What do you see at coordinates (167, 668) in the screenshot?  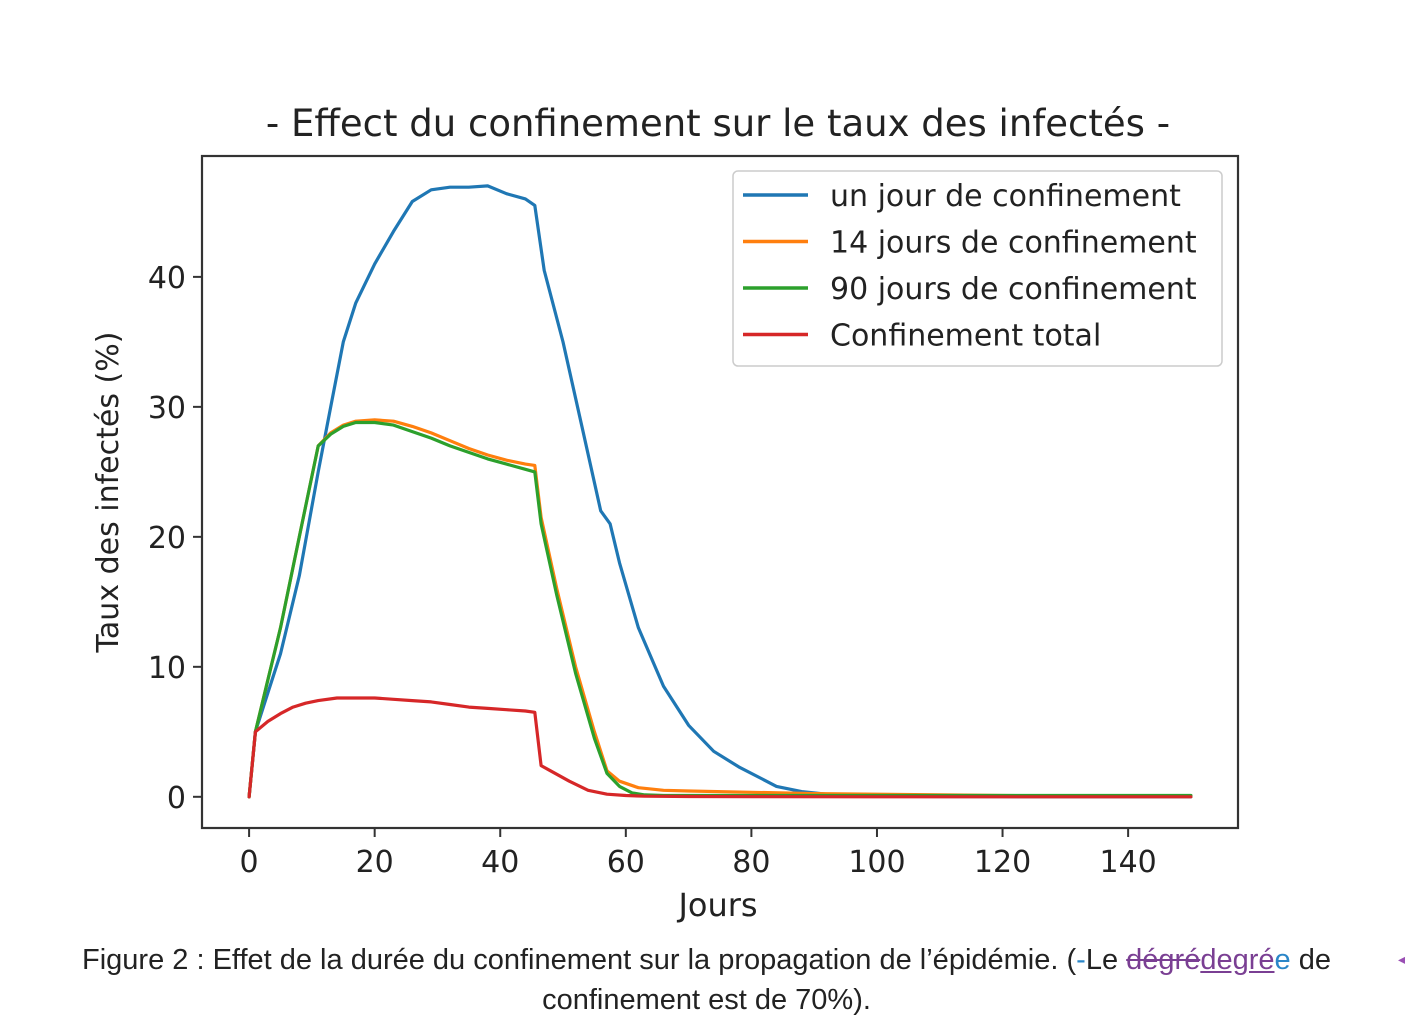 I see `y-tick-label: 10` at bounding box center [167, 668].